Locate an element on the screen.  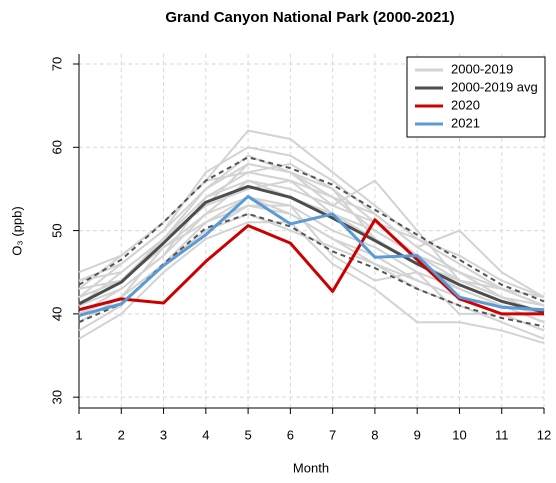
x-tick-label: 9 is located at coordinates (417, 434).